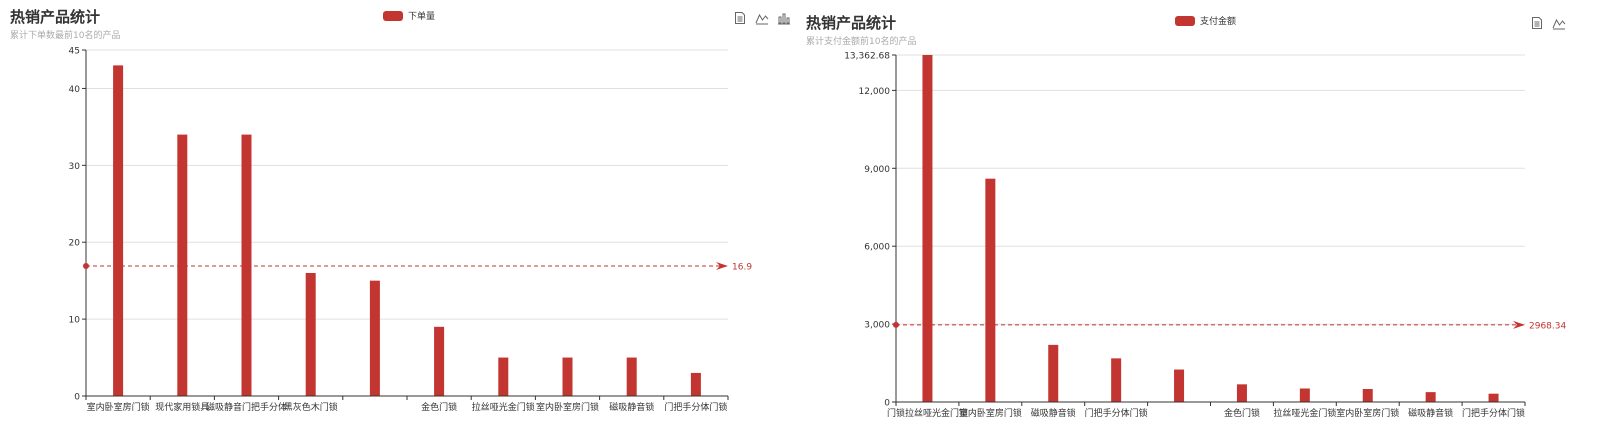 This screenshot has width=1598, height=432. What do you see at coordinates (75, 167) in the screenshot?
I see `y-tick-label: 30` at bounding box center [75, 167].